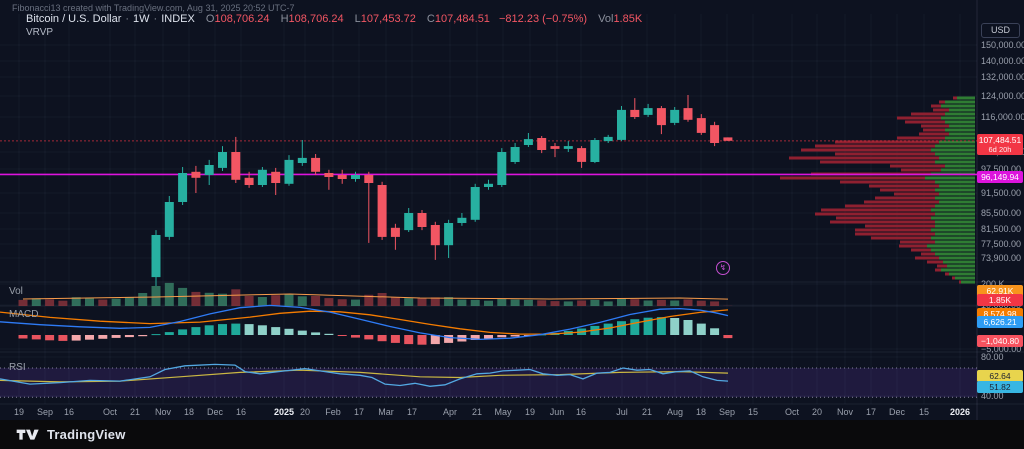 The width and height of the screenshot is (1024, 449). What do you see at coordinates (1001, 349) in the screenshot?
I see `price-axis-tick: −5,000.00` at bounding box center [1001, 349].